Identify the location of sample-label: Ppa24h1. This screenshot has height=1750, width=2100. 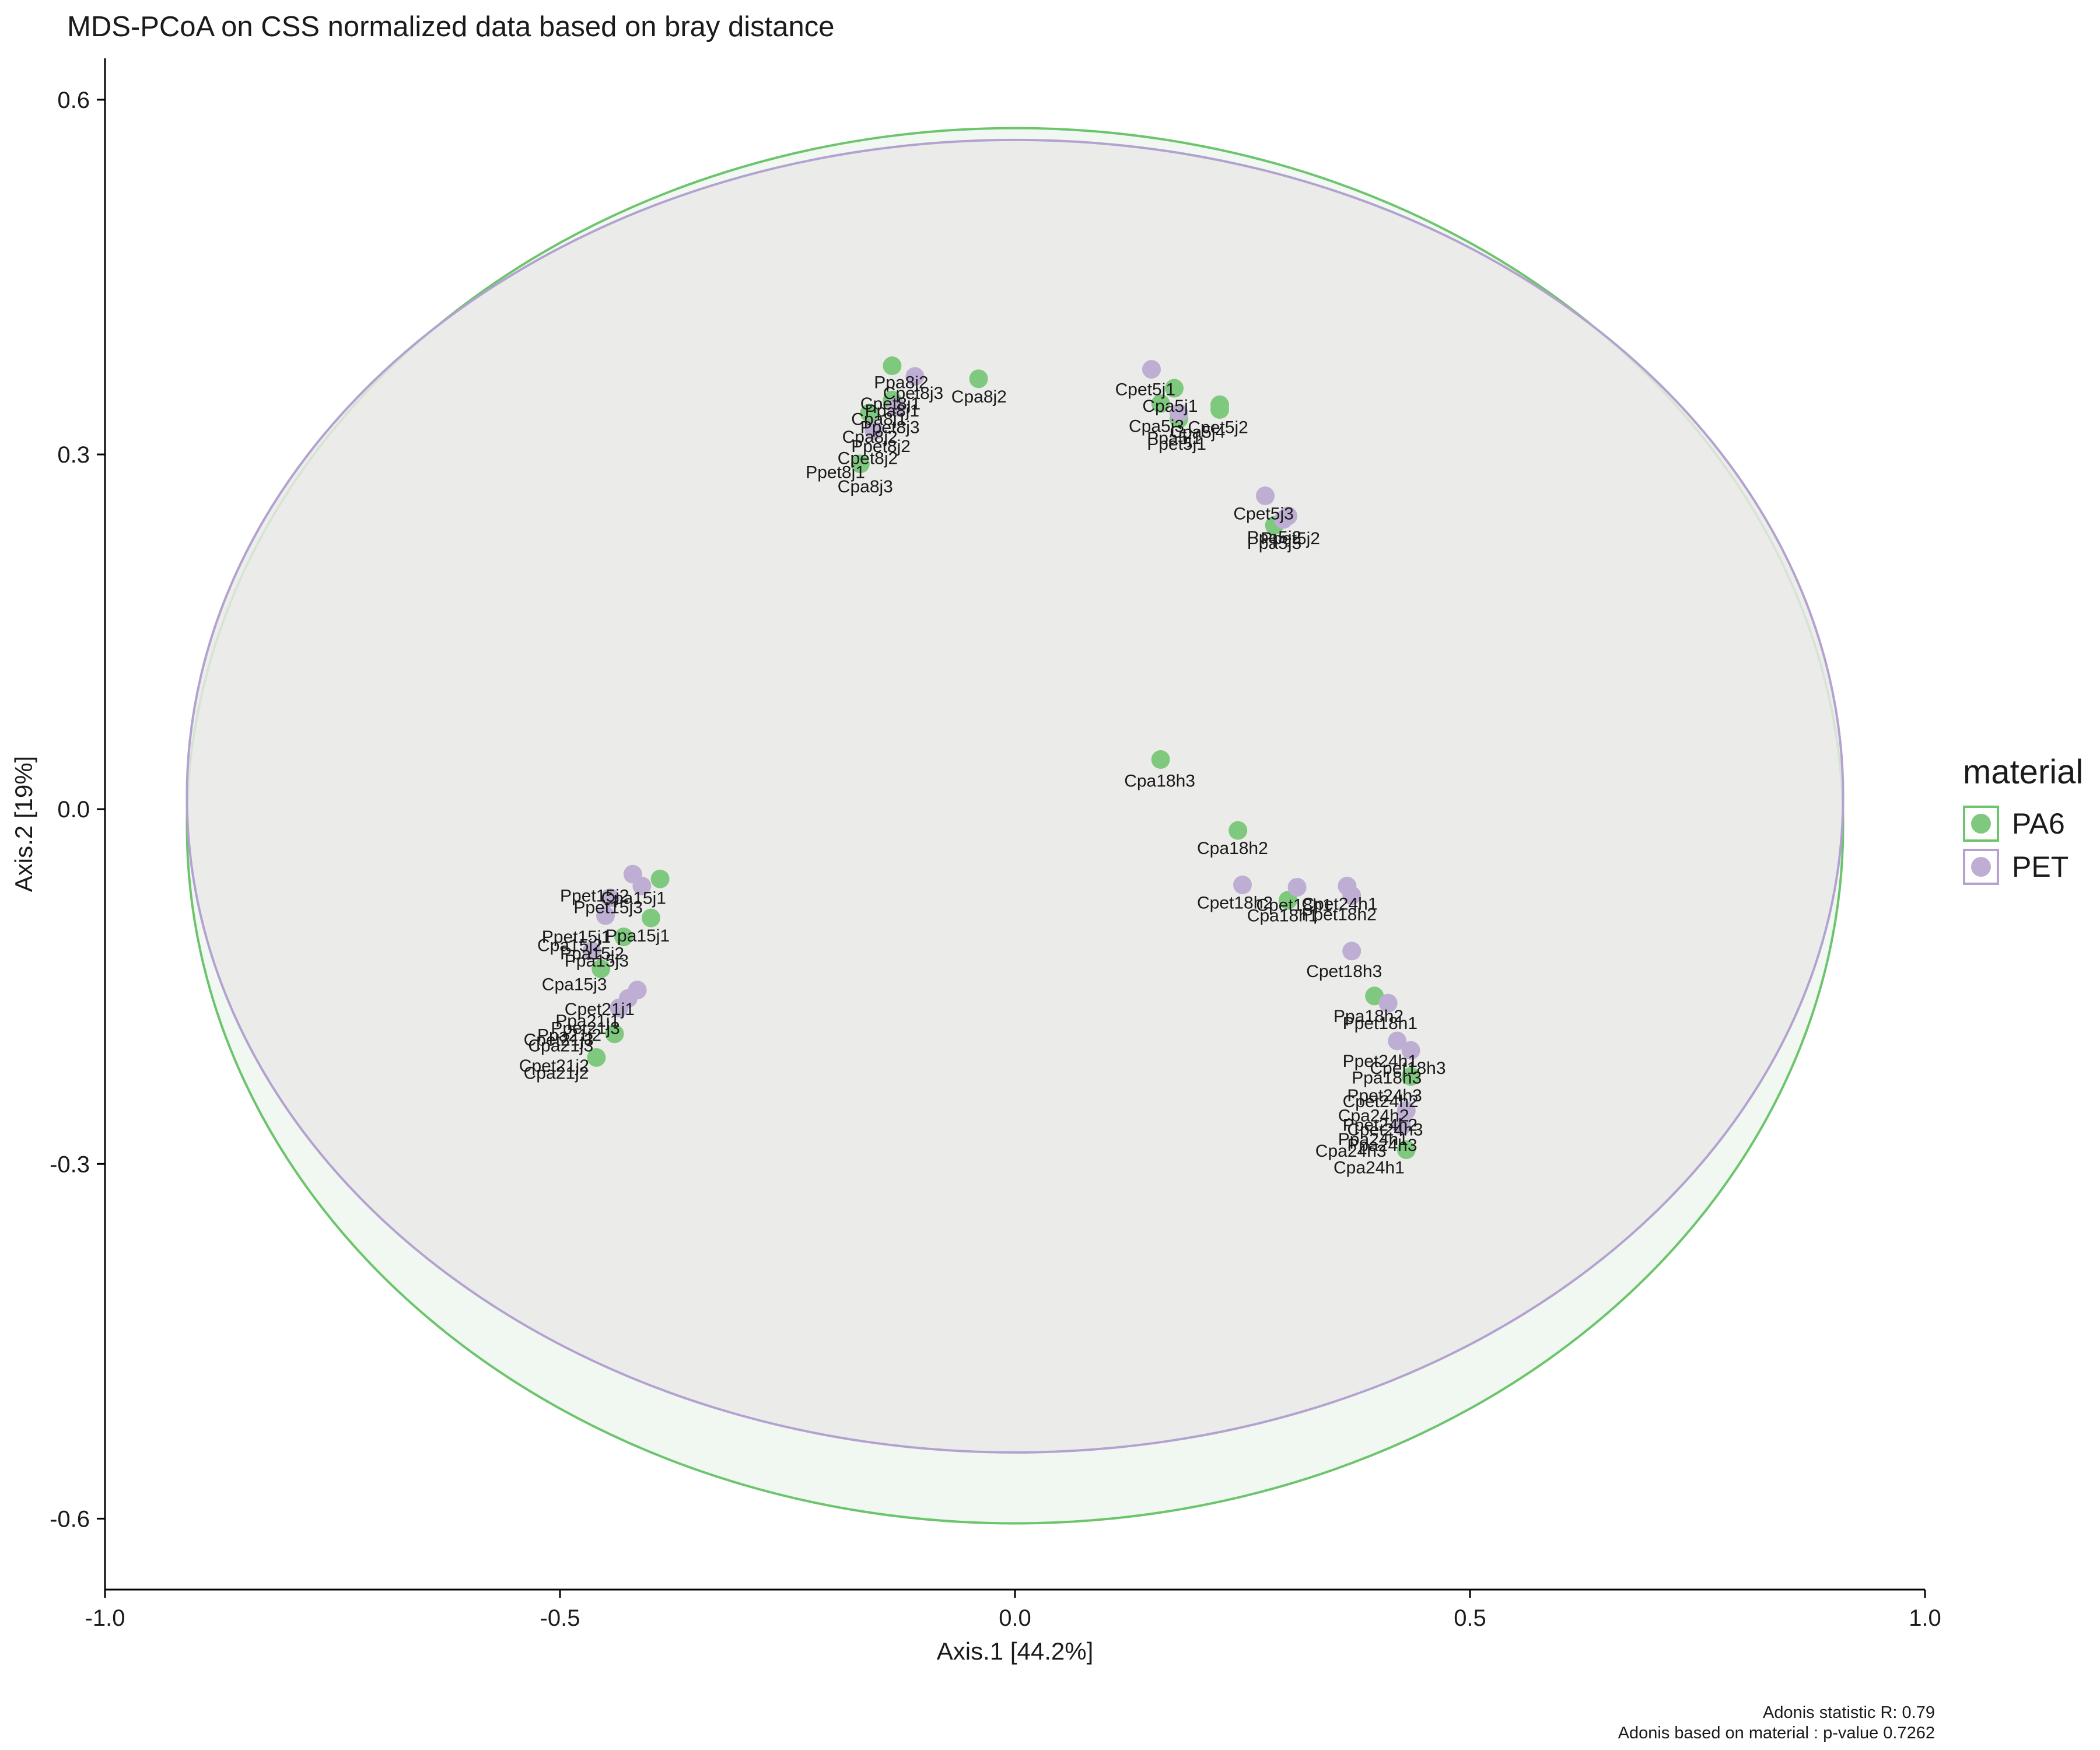
(1373, 1139).